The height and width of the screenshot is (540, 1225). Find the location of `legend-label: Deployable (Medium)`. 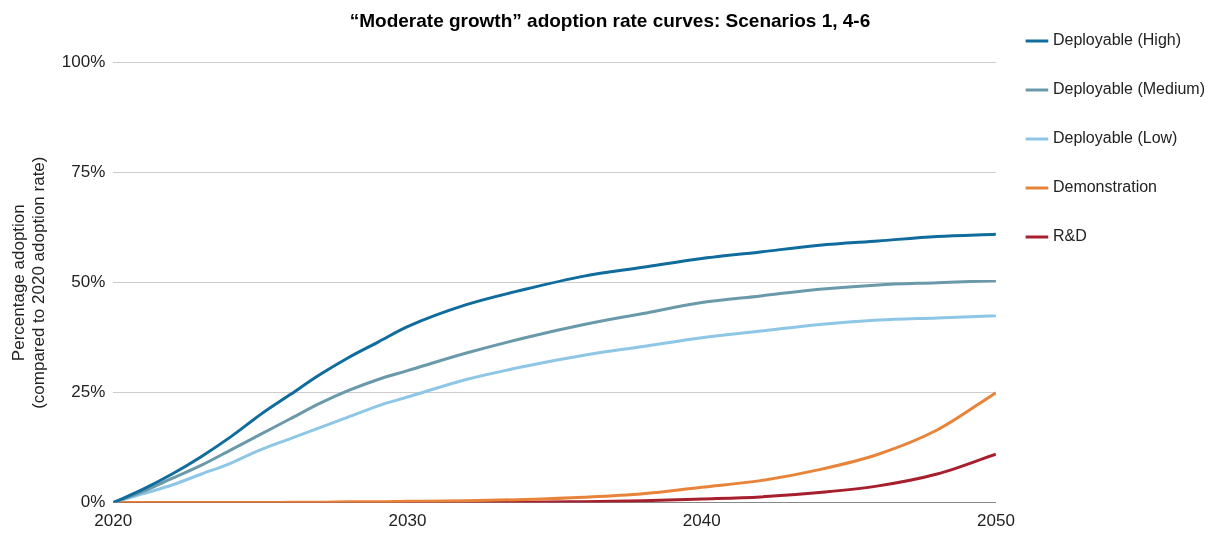

legend-label: Deployable (Medium) is located at coordinates (1128, 89).